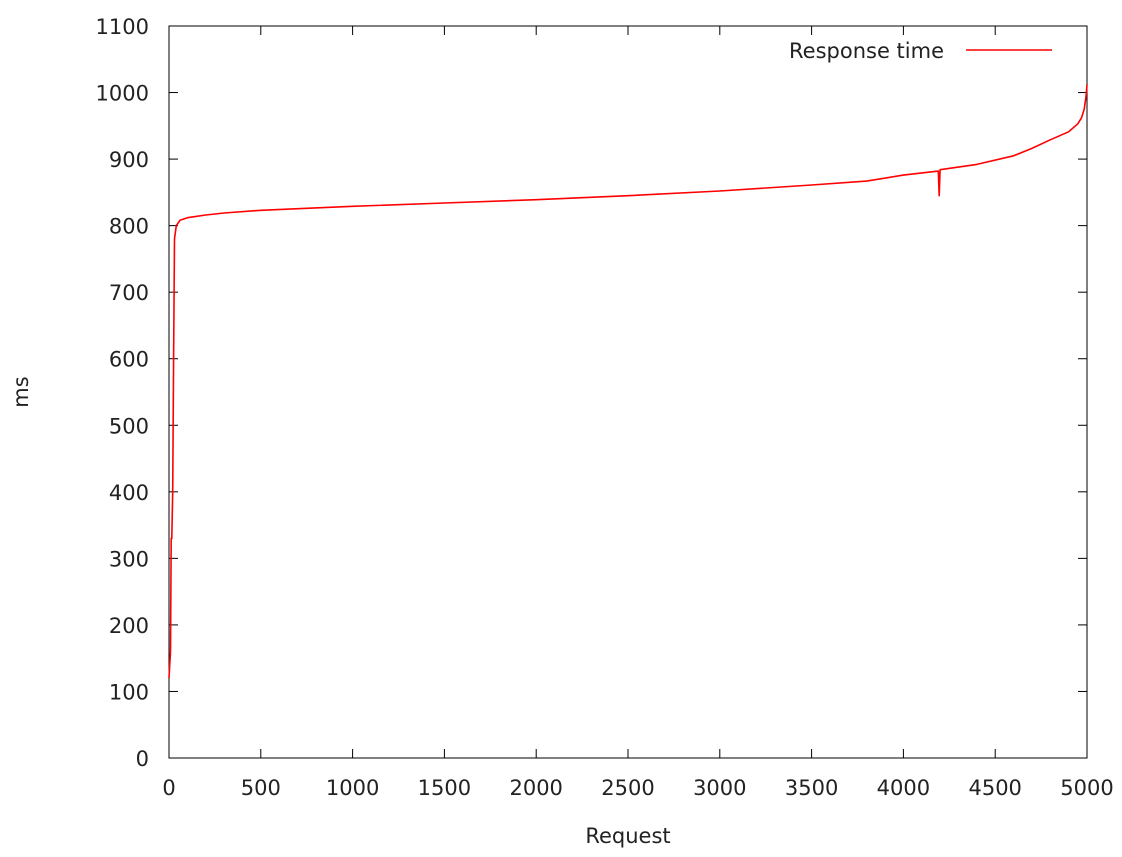  I want to click on y-tick-label: 600, so click(129, 360).